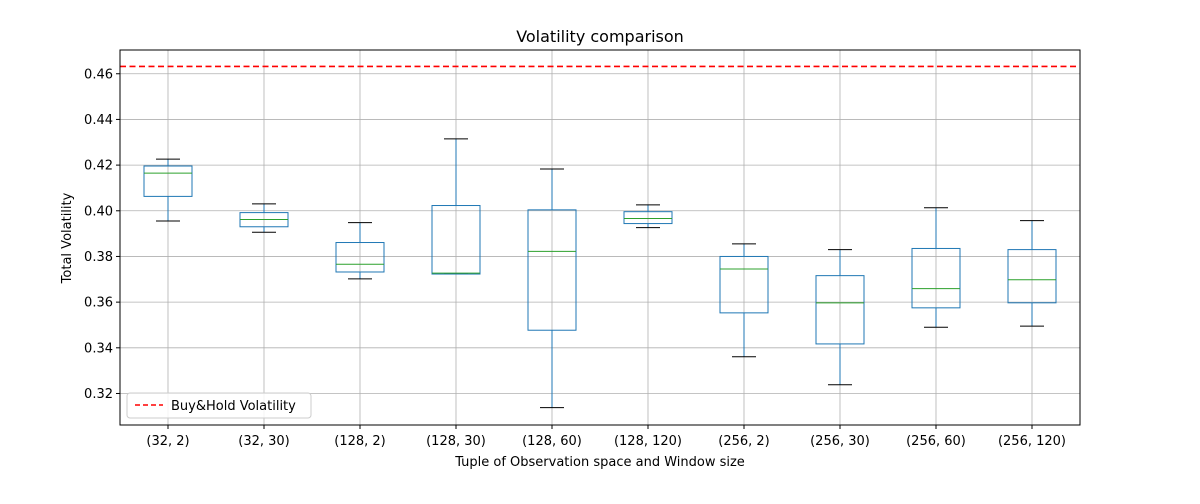 The width and height of the screenshot is (1200, 504). I want to click on y-tick-label: 0.46, so click(98, 74).